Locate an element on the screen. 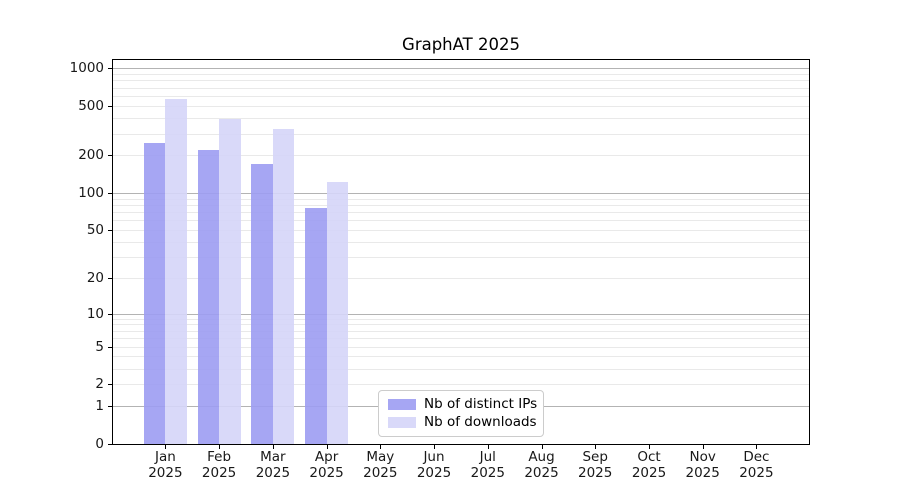 The height and width of the screenshot is (500, 900). y-tick-label: 0 is located at coordinates (99, 444).